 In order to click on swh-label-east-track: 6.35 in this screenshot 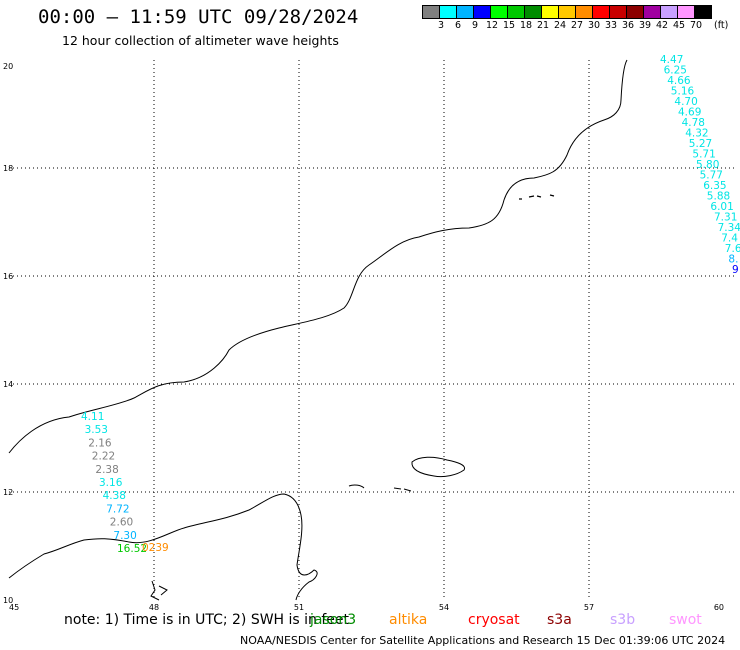, I will do `click(714, 186)`.